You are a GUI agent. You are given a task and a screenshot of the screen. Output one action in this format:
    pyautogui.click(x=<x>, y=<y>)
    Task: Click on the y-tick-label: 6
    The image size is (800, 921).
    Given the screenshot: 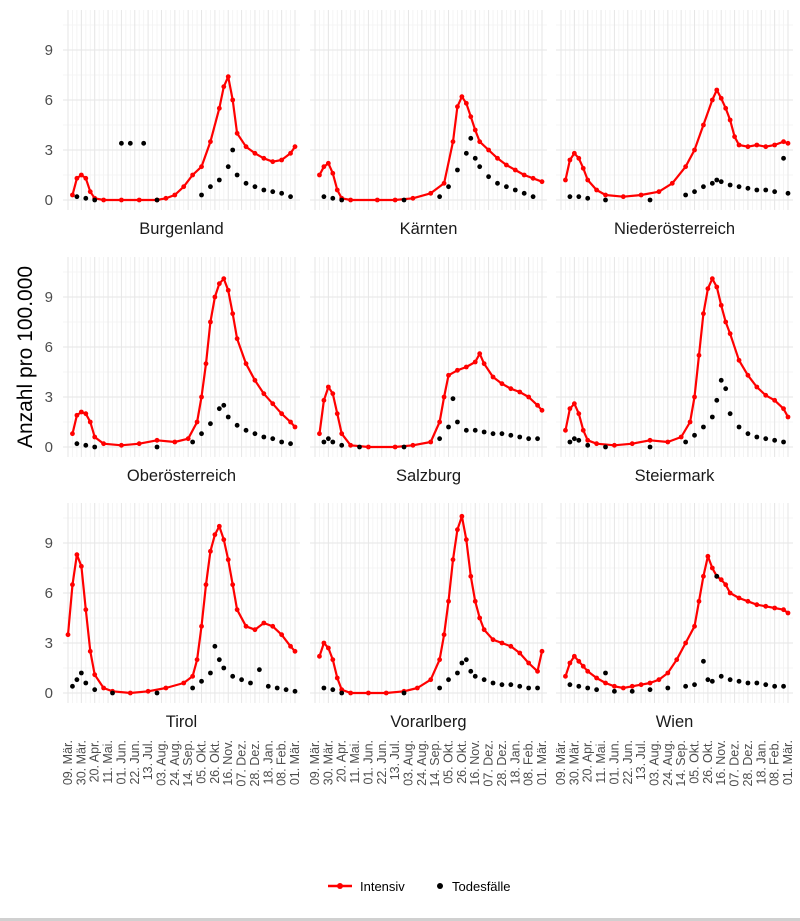 What is the action you would take?
    pyautogui.click(x=49, y=347)
    